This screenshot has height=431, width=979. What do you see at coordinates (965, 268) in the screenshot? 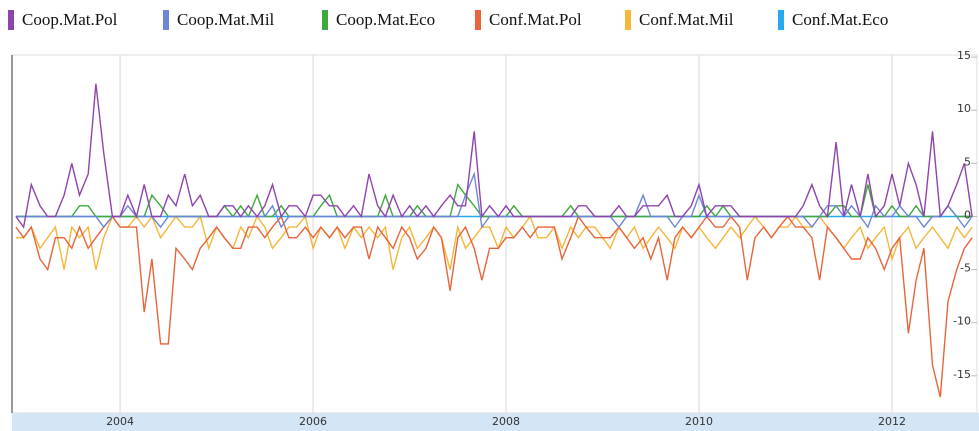
I see `y-tick-label: -5` at bounding box center [965, 268].